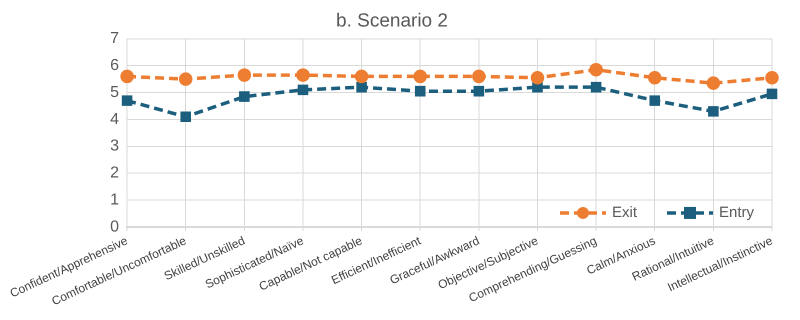 The image size is (800, 320). I want to click on legend-label: Exit, so click(625, 213).